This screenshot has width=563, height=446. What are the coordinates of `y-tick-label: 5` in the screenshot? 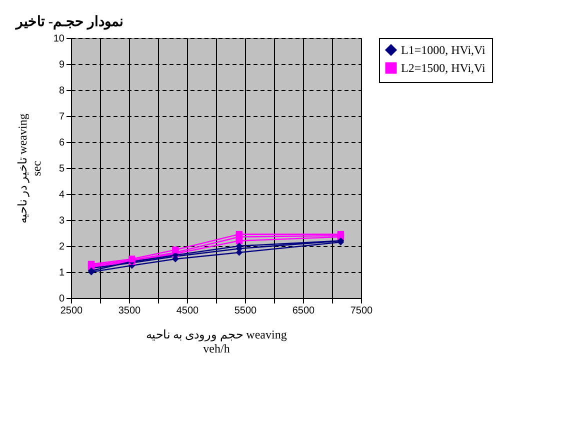 It's located at (61, 169).